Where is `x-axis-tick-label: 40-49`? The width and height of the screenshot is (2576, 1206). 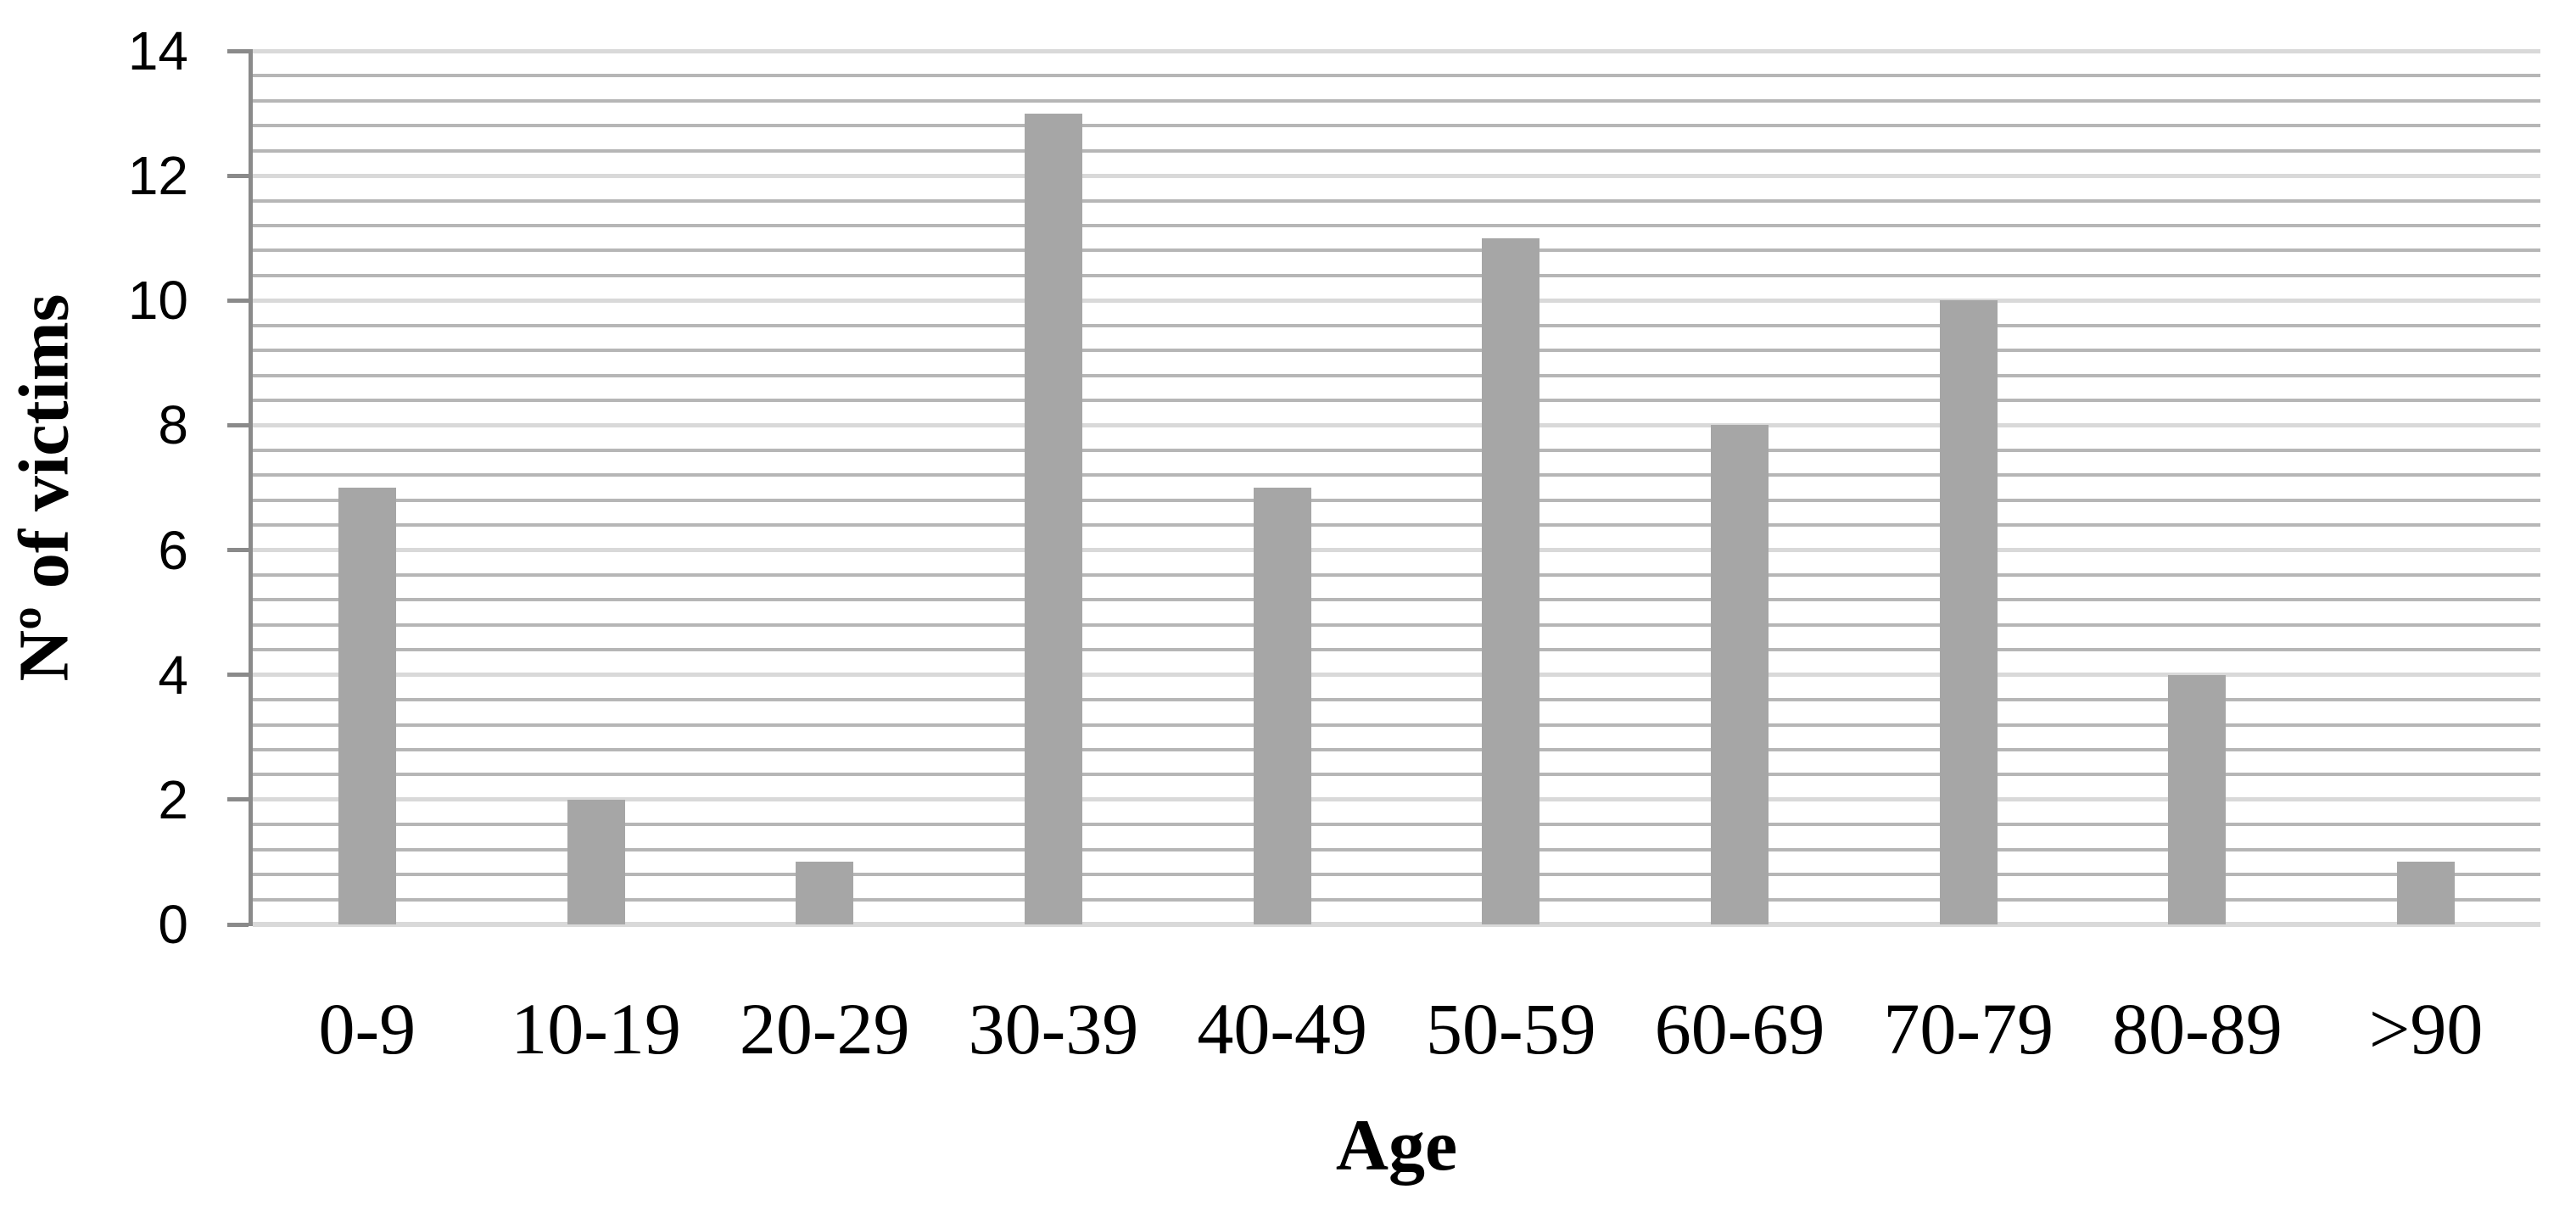 x-axis-tick-label: 40-49 is located at coordinates (1282, 1028).